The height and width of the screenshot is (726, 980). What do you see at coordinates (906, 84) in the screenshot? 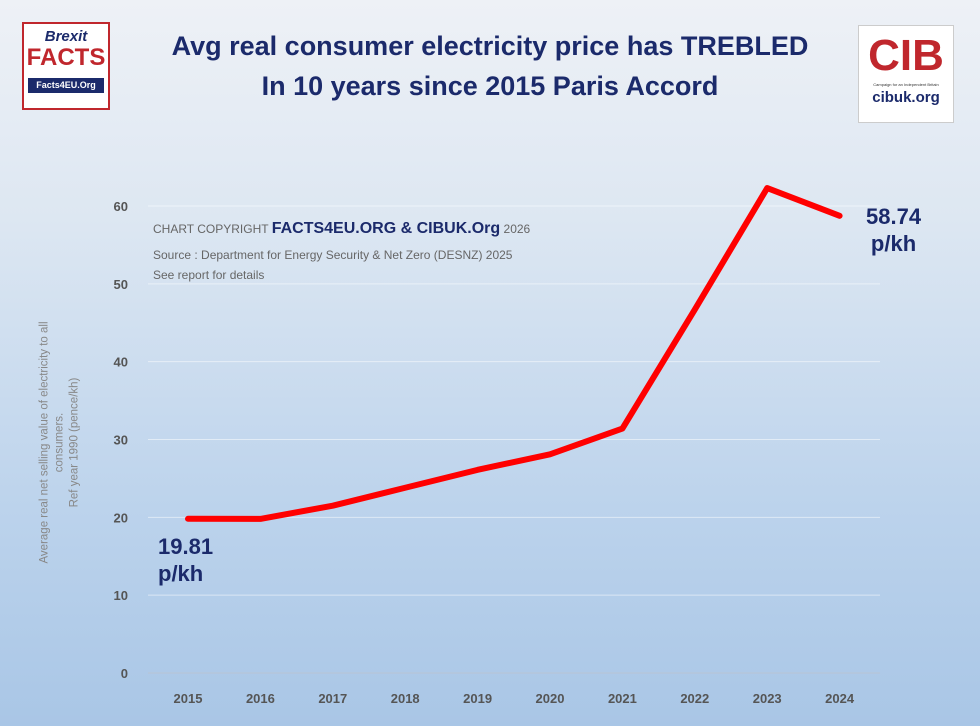
I see `logo-text: Campaign for an Independent Britain` at bounding box center [906, 84].